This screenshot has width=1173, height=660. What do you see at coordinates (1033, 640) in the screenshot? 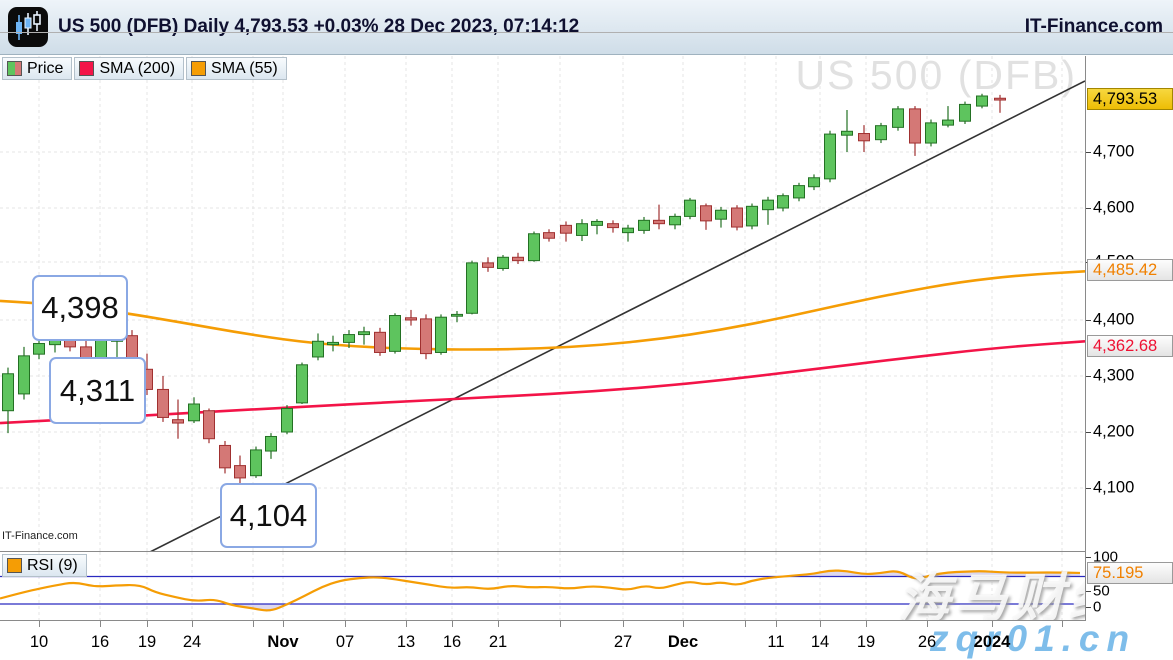
I see `url-watermark: zqr01.cn` at bounding box center [1033, 640].